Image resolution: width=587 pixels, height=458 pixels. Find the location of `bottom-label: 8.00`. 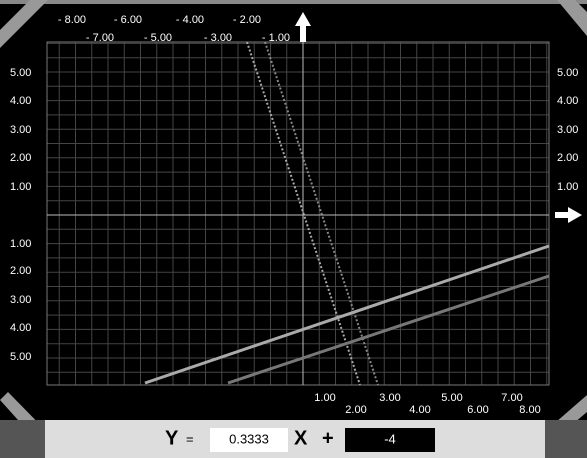

bottom-label: 8.00 is located at coordinates (529, 410).